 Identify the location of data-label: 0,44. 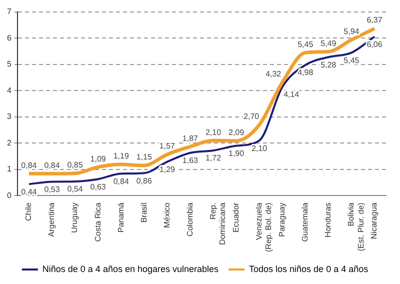
(29, 191).